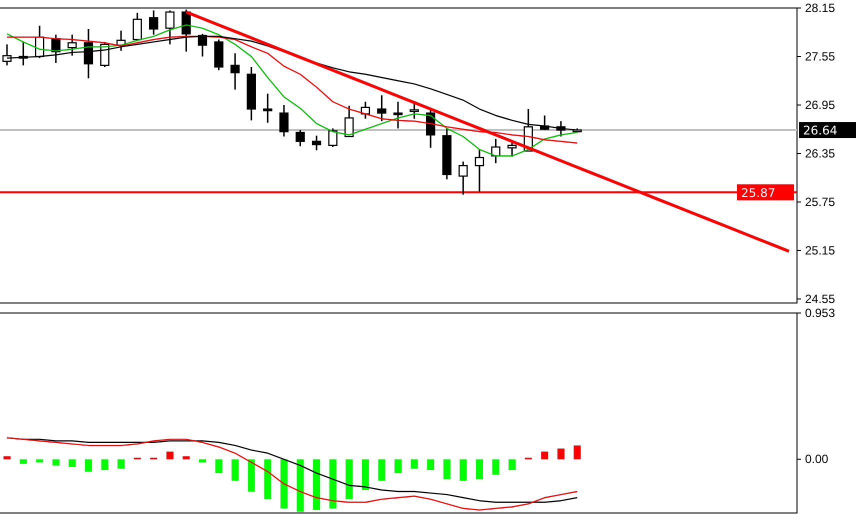 The height and width of the screenshot is (514, 856). Describe the element at coordinates (820, 105) in the screenshot. I see `y-tick-label: 26.95` at that location.